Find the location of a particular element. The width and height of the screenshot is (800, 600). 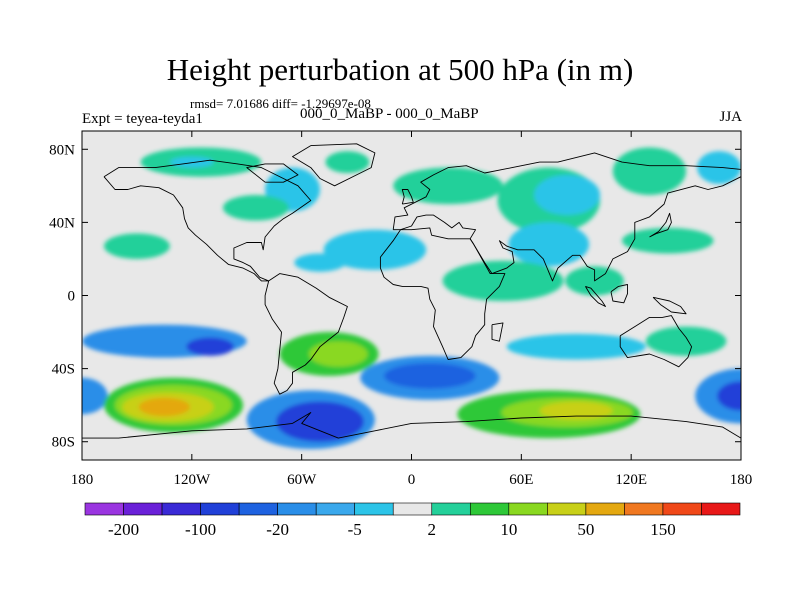

y-tick-label: 40N is located at coordinates (62, 223).